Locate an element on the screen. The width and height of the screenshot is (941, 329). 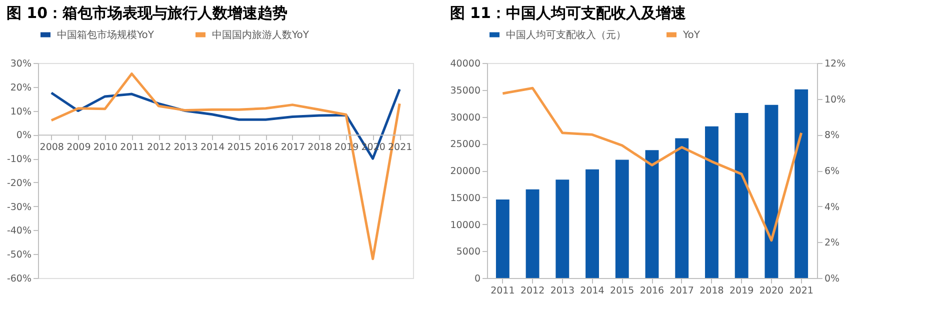
legend-label: 中国箱包市场规模YoY is located at coordinates (106, 34).